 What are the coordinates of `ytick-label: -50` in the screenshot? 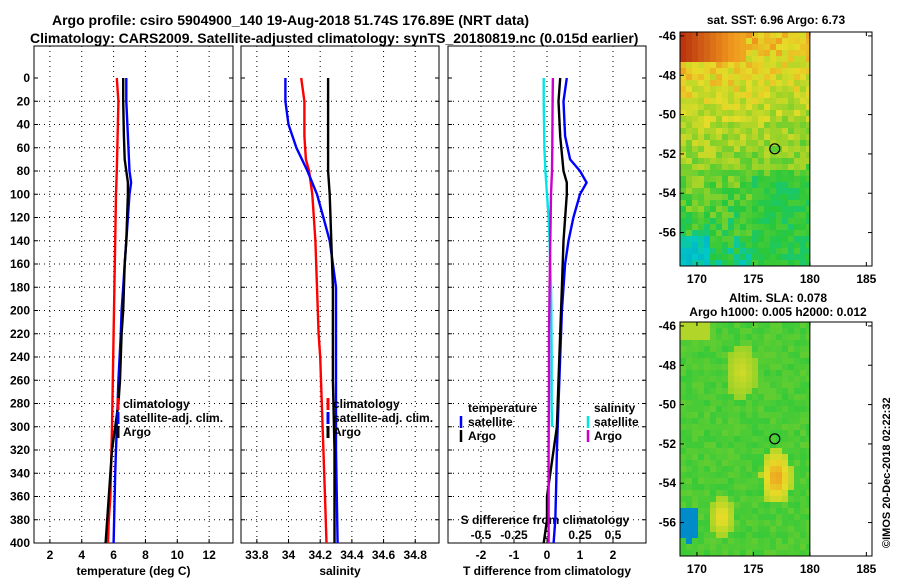 It's located at (668, 115).